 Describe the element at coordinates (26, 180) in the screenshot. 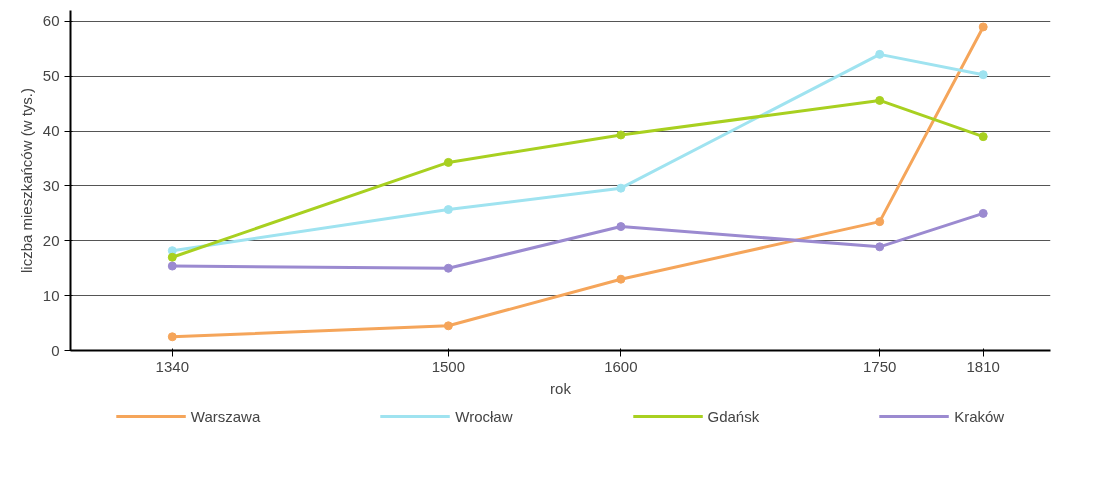

I see `y-axis-title: liczba mieszkańców (w tys.)` at that location.